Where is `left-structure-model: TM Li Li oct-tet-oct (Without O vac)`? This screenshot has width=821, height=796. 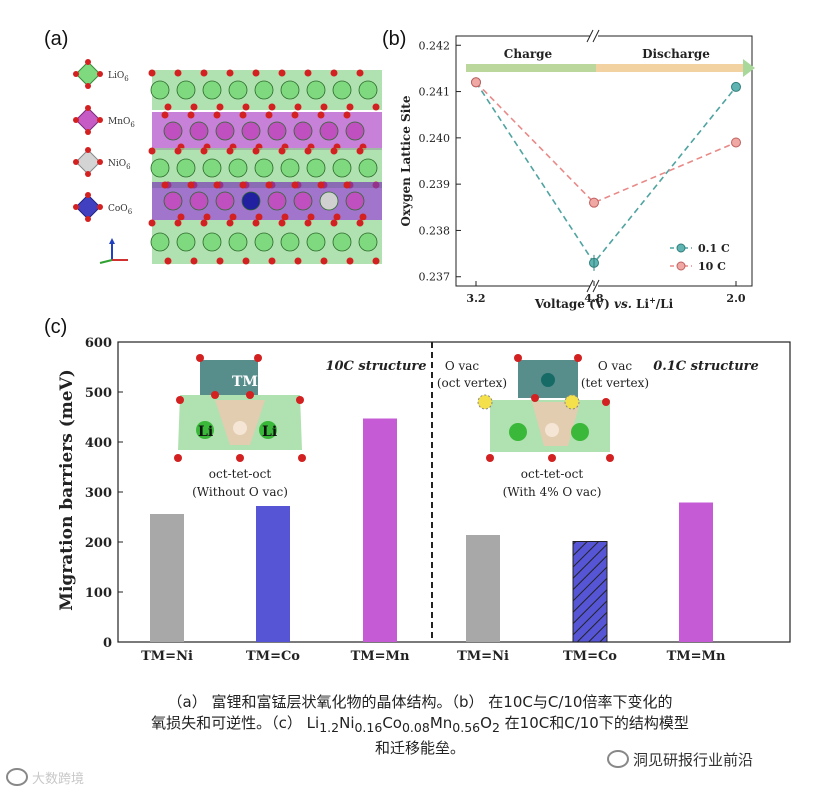
left-structure-model: TM Li Li oct-tet-oct (Without O vac) is located at coordinates (240, 426).